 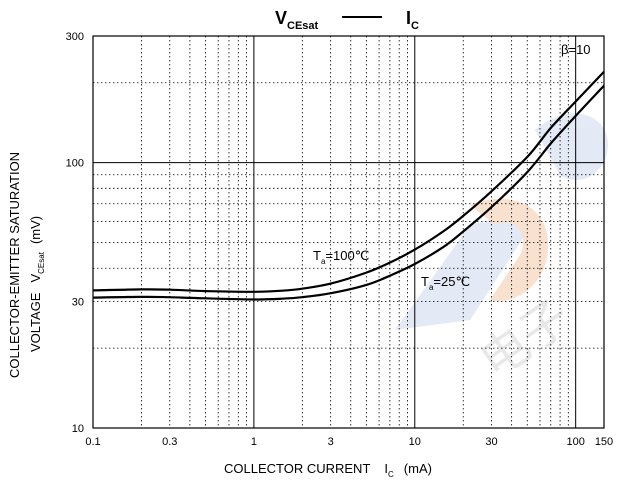 What do you see at coordinates (37, 284) in the screenshot?
I see `y-axis-label-line2: VOLTAGEVCEsat(mV)` at bounding box center [37, 284].